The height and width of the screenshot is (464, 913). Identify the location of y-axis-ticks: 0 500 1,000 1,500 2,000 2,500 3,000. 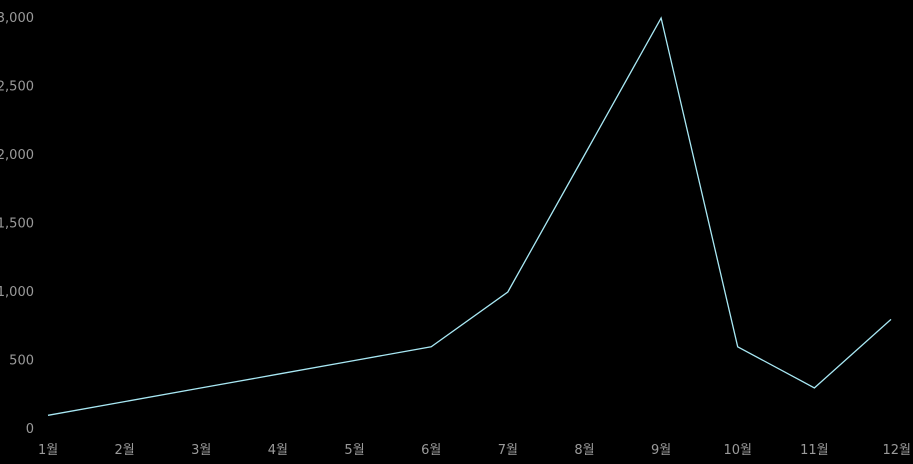
(17, 224).